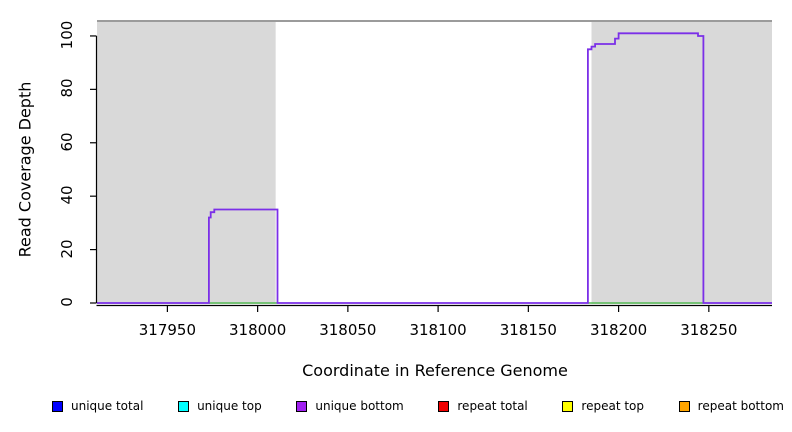 The image size is (792, 432). What do you see at coordinates (257, 330) in the screenshot?
I see `x-tick-label: 318000` at bounding box center [257, 330].